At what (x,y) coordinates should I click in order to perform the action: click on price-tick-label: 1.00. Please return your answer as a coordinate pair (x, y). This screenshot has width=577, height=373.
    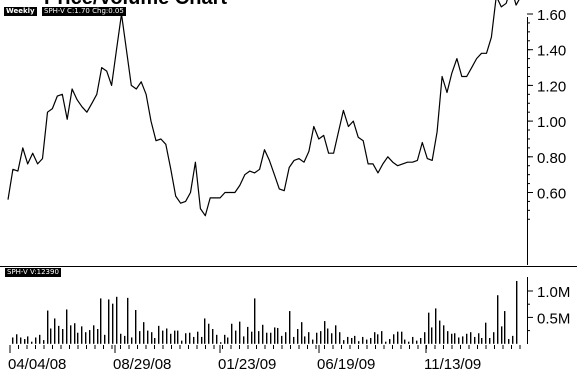
    Looking at the image, I should click on (551, 122).